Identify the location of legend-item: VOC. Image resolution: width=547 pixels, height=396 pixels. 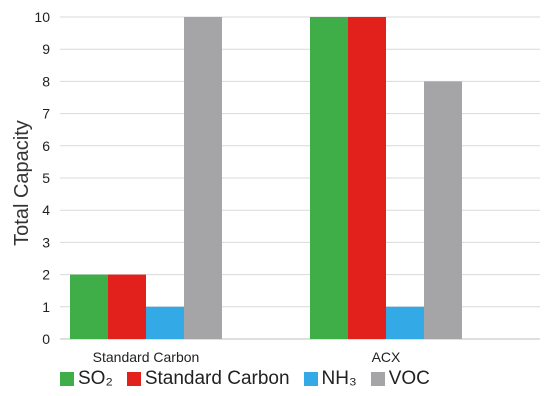
(400, 379).